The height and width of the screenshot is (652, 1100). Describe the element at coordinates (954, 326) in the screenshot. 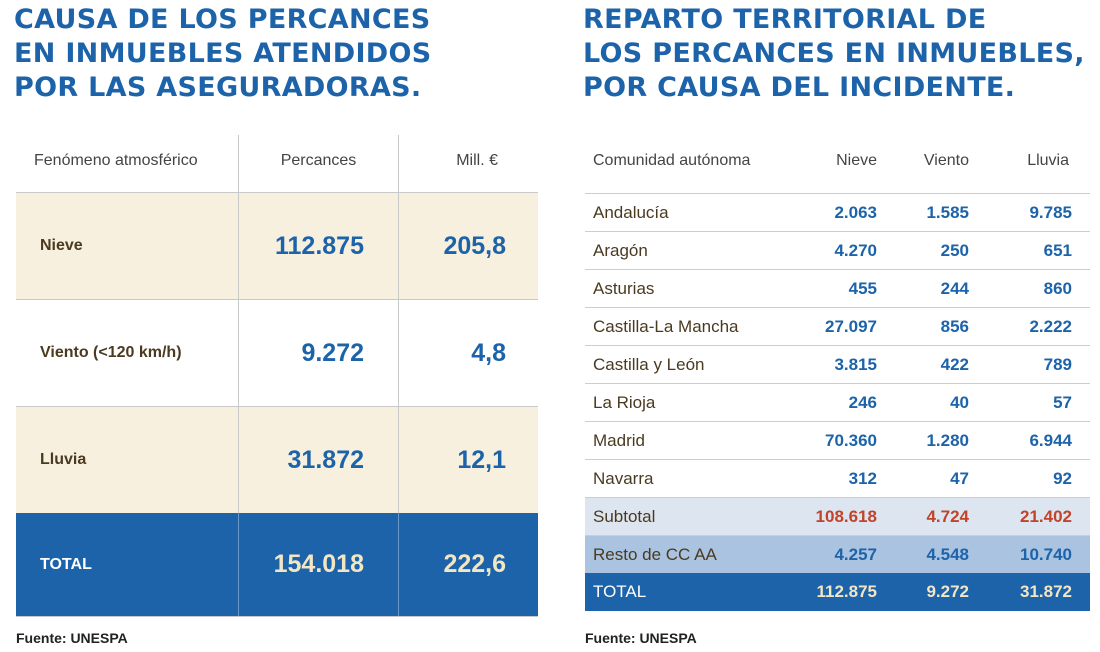

I see `viento-value: 856` at that location.